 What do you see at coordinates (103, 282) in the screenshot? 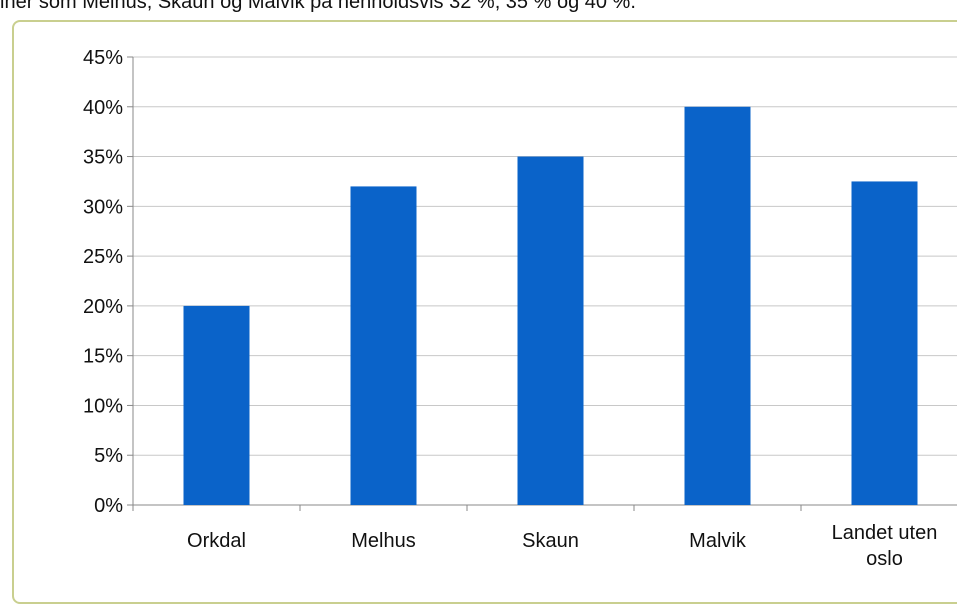
I see `y-tick-labels: 0% 5% 10% 15% 20% 25% 30% 35% 40% 45%` at bounding box center [103, 282].